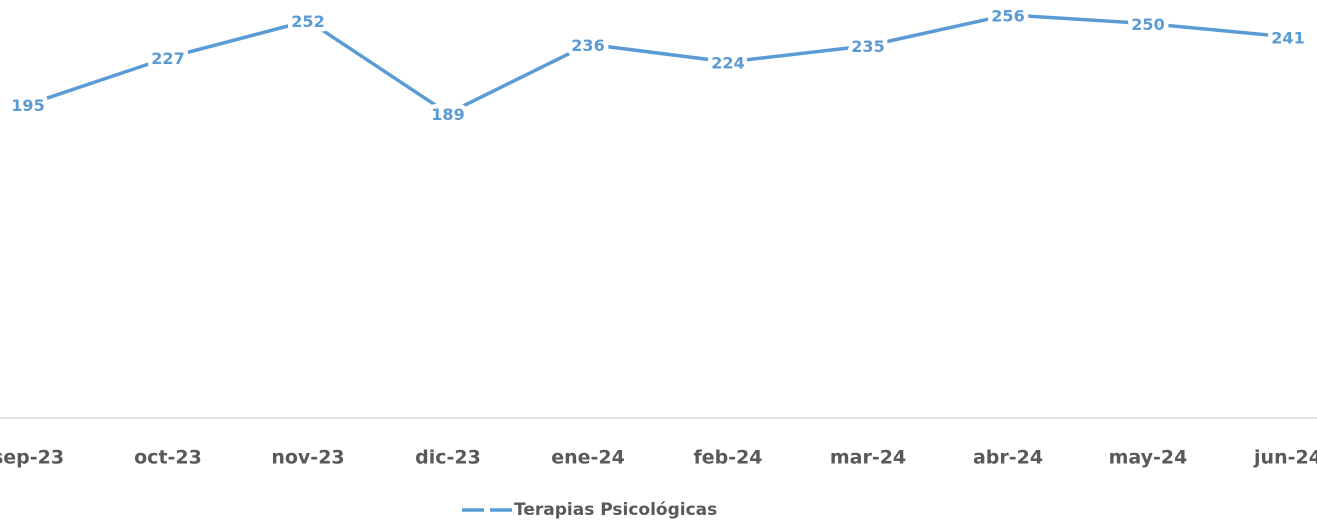 This screenshot has width=1317, height=521. I want to click on x-tick-label: feb-24, so click(727, 458).